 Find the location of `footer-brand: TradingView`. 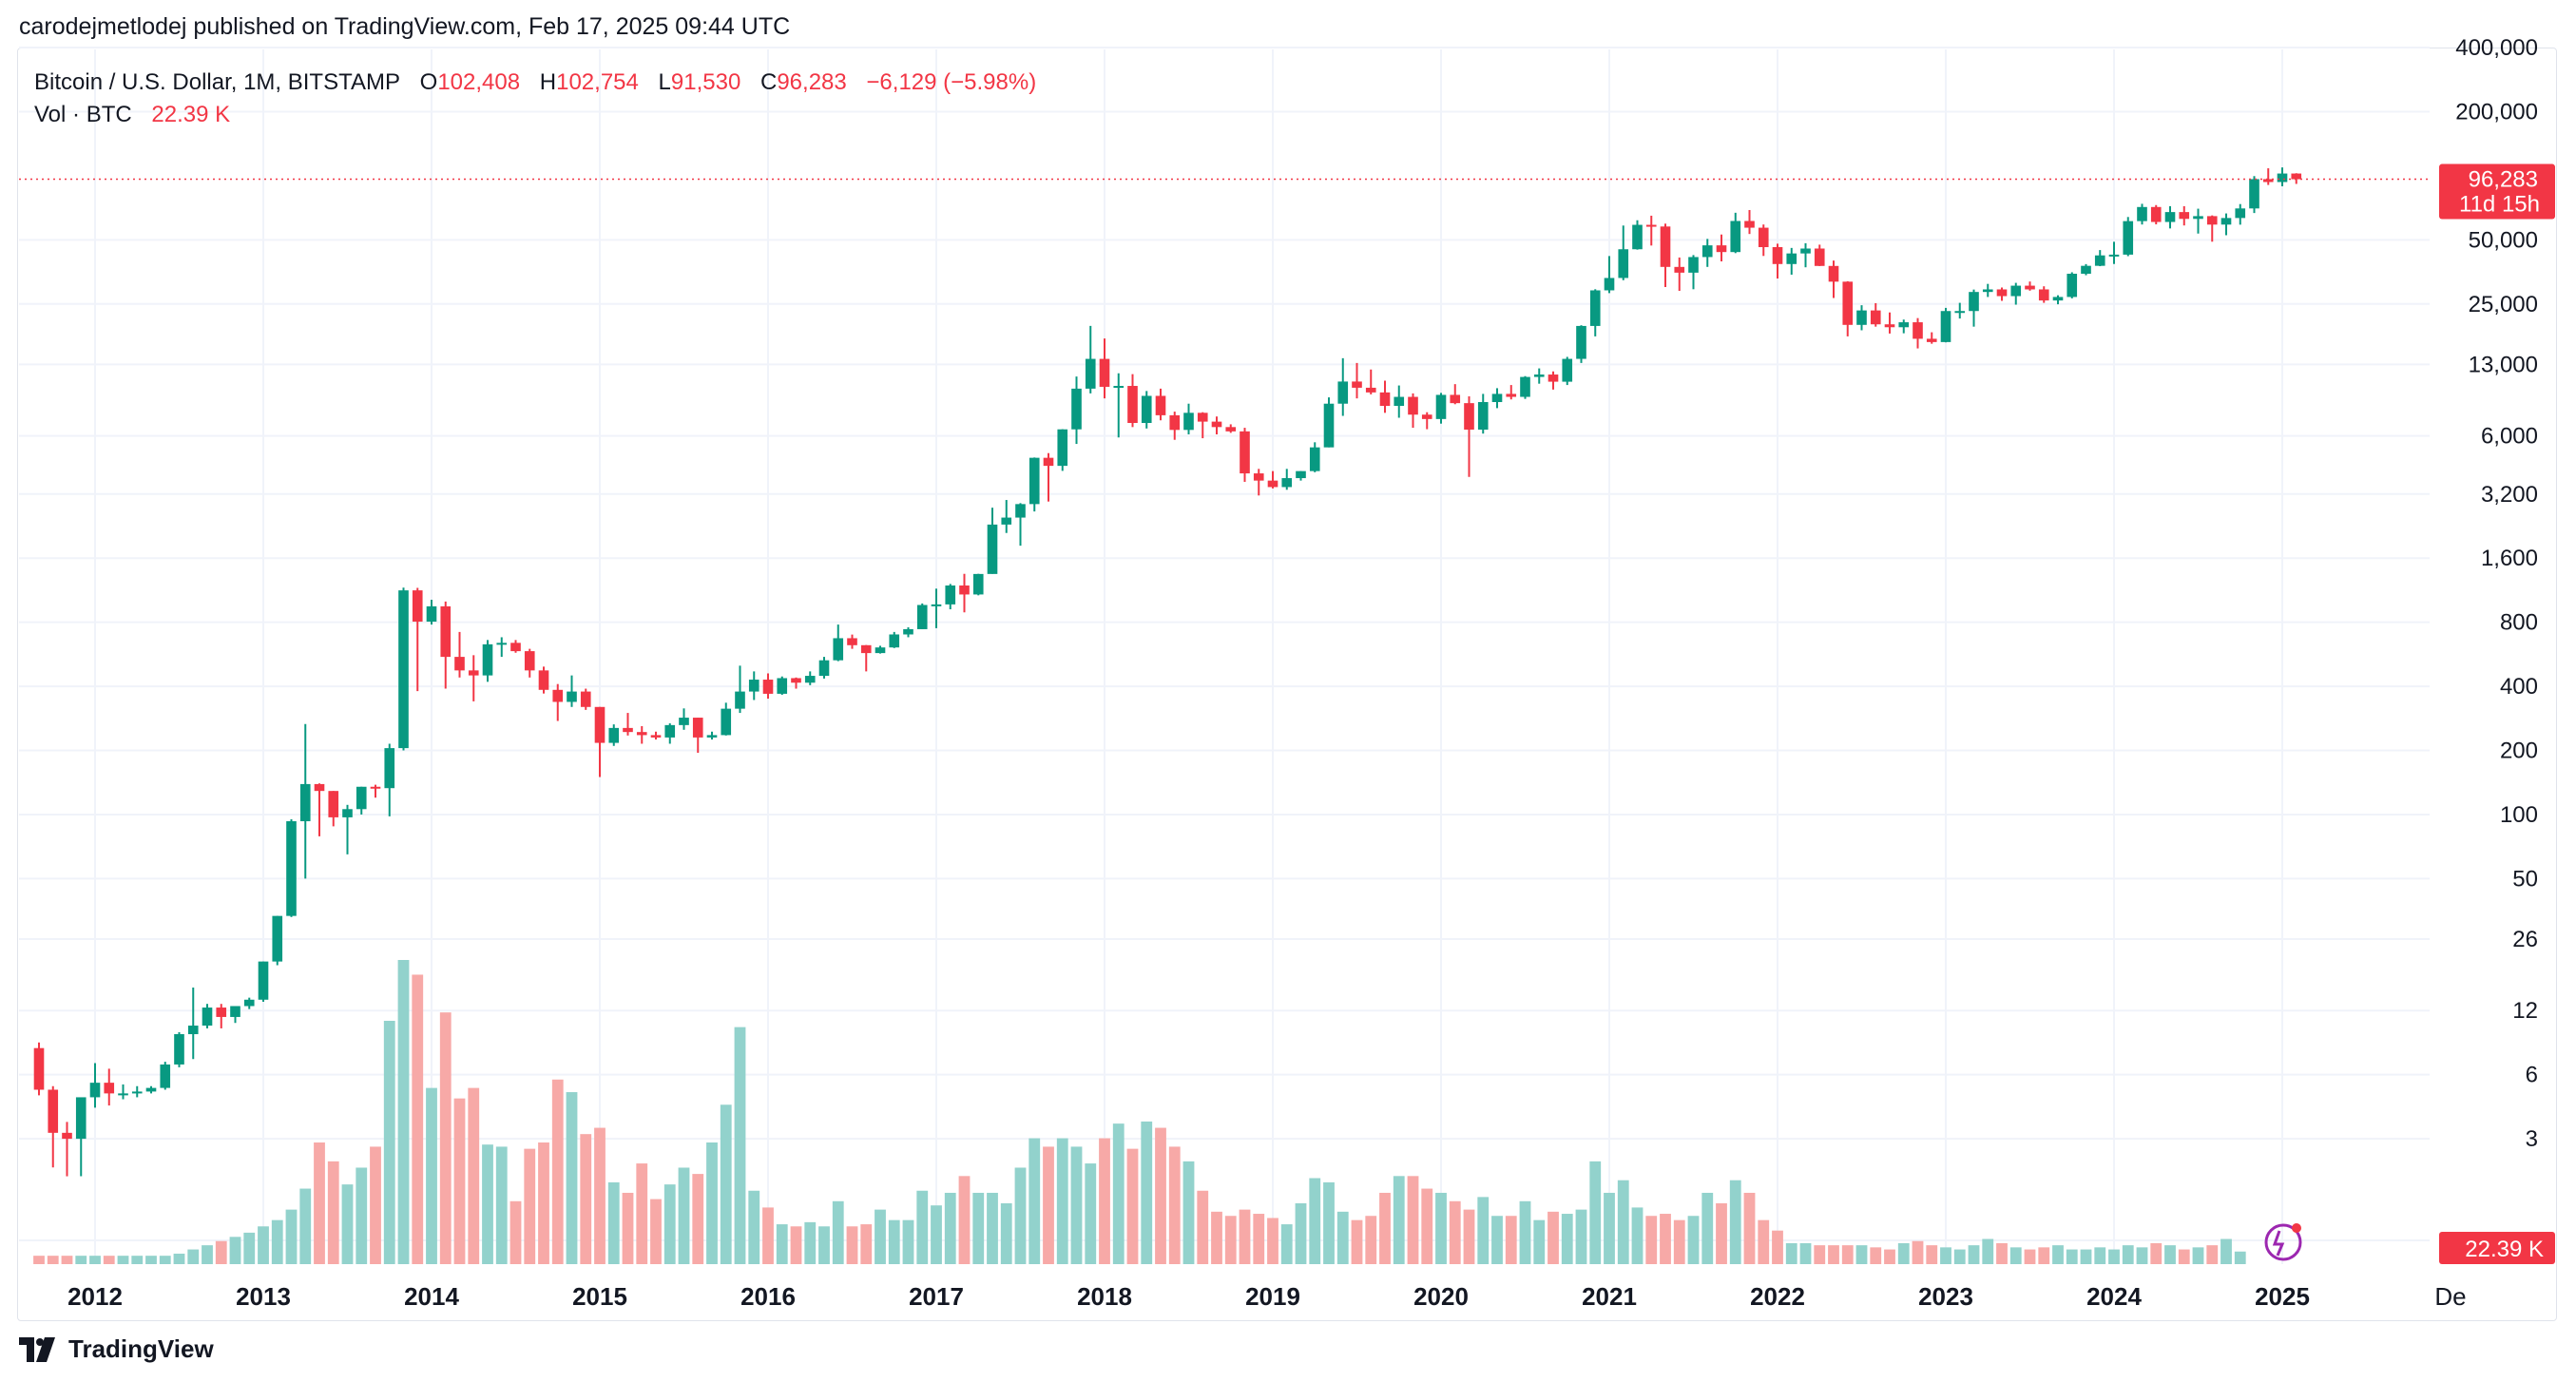

footer-brand: TradingView is located at coordinates (116, 1349).